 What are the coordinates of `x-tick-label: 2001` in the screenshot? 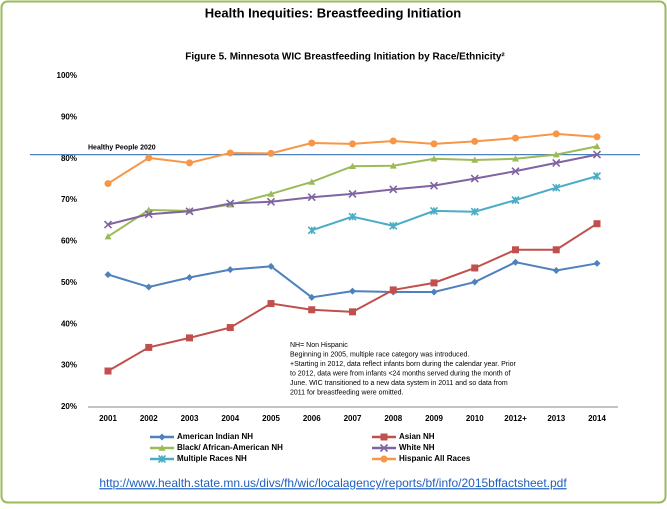 It's located at (108, 418).